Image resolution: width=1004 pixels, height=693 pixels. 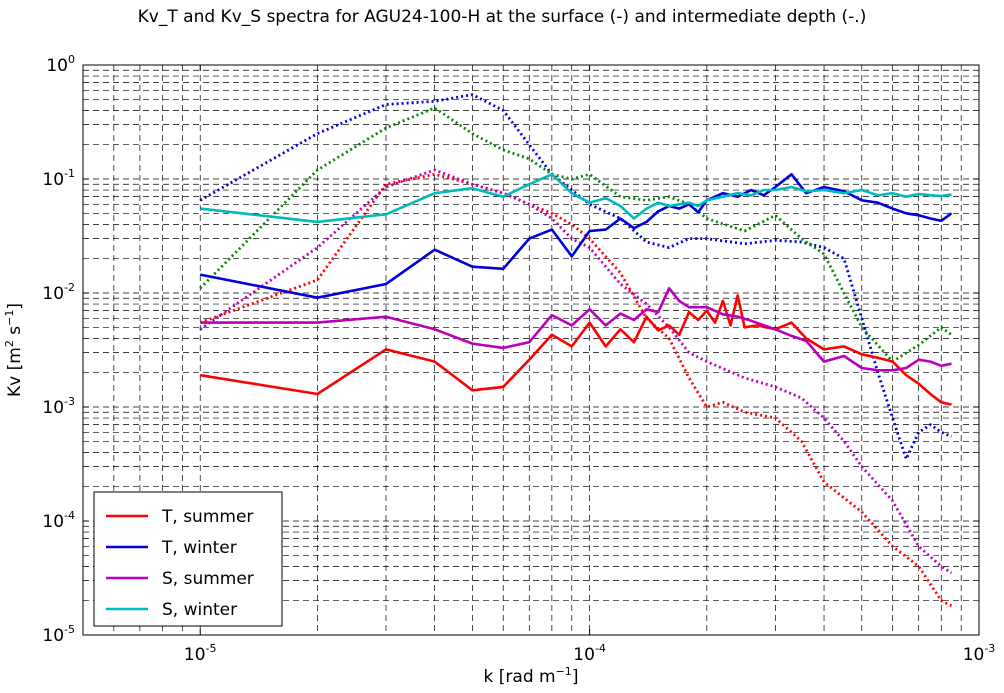 I want to click on legend-label: S, winter, so click(x=199, y=610).